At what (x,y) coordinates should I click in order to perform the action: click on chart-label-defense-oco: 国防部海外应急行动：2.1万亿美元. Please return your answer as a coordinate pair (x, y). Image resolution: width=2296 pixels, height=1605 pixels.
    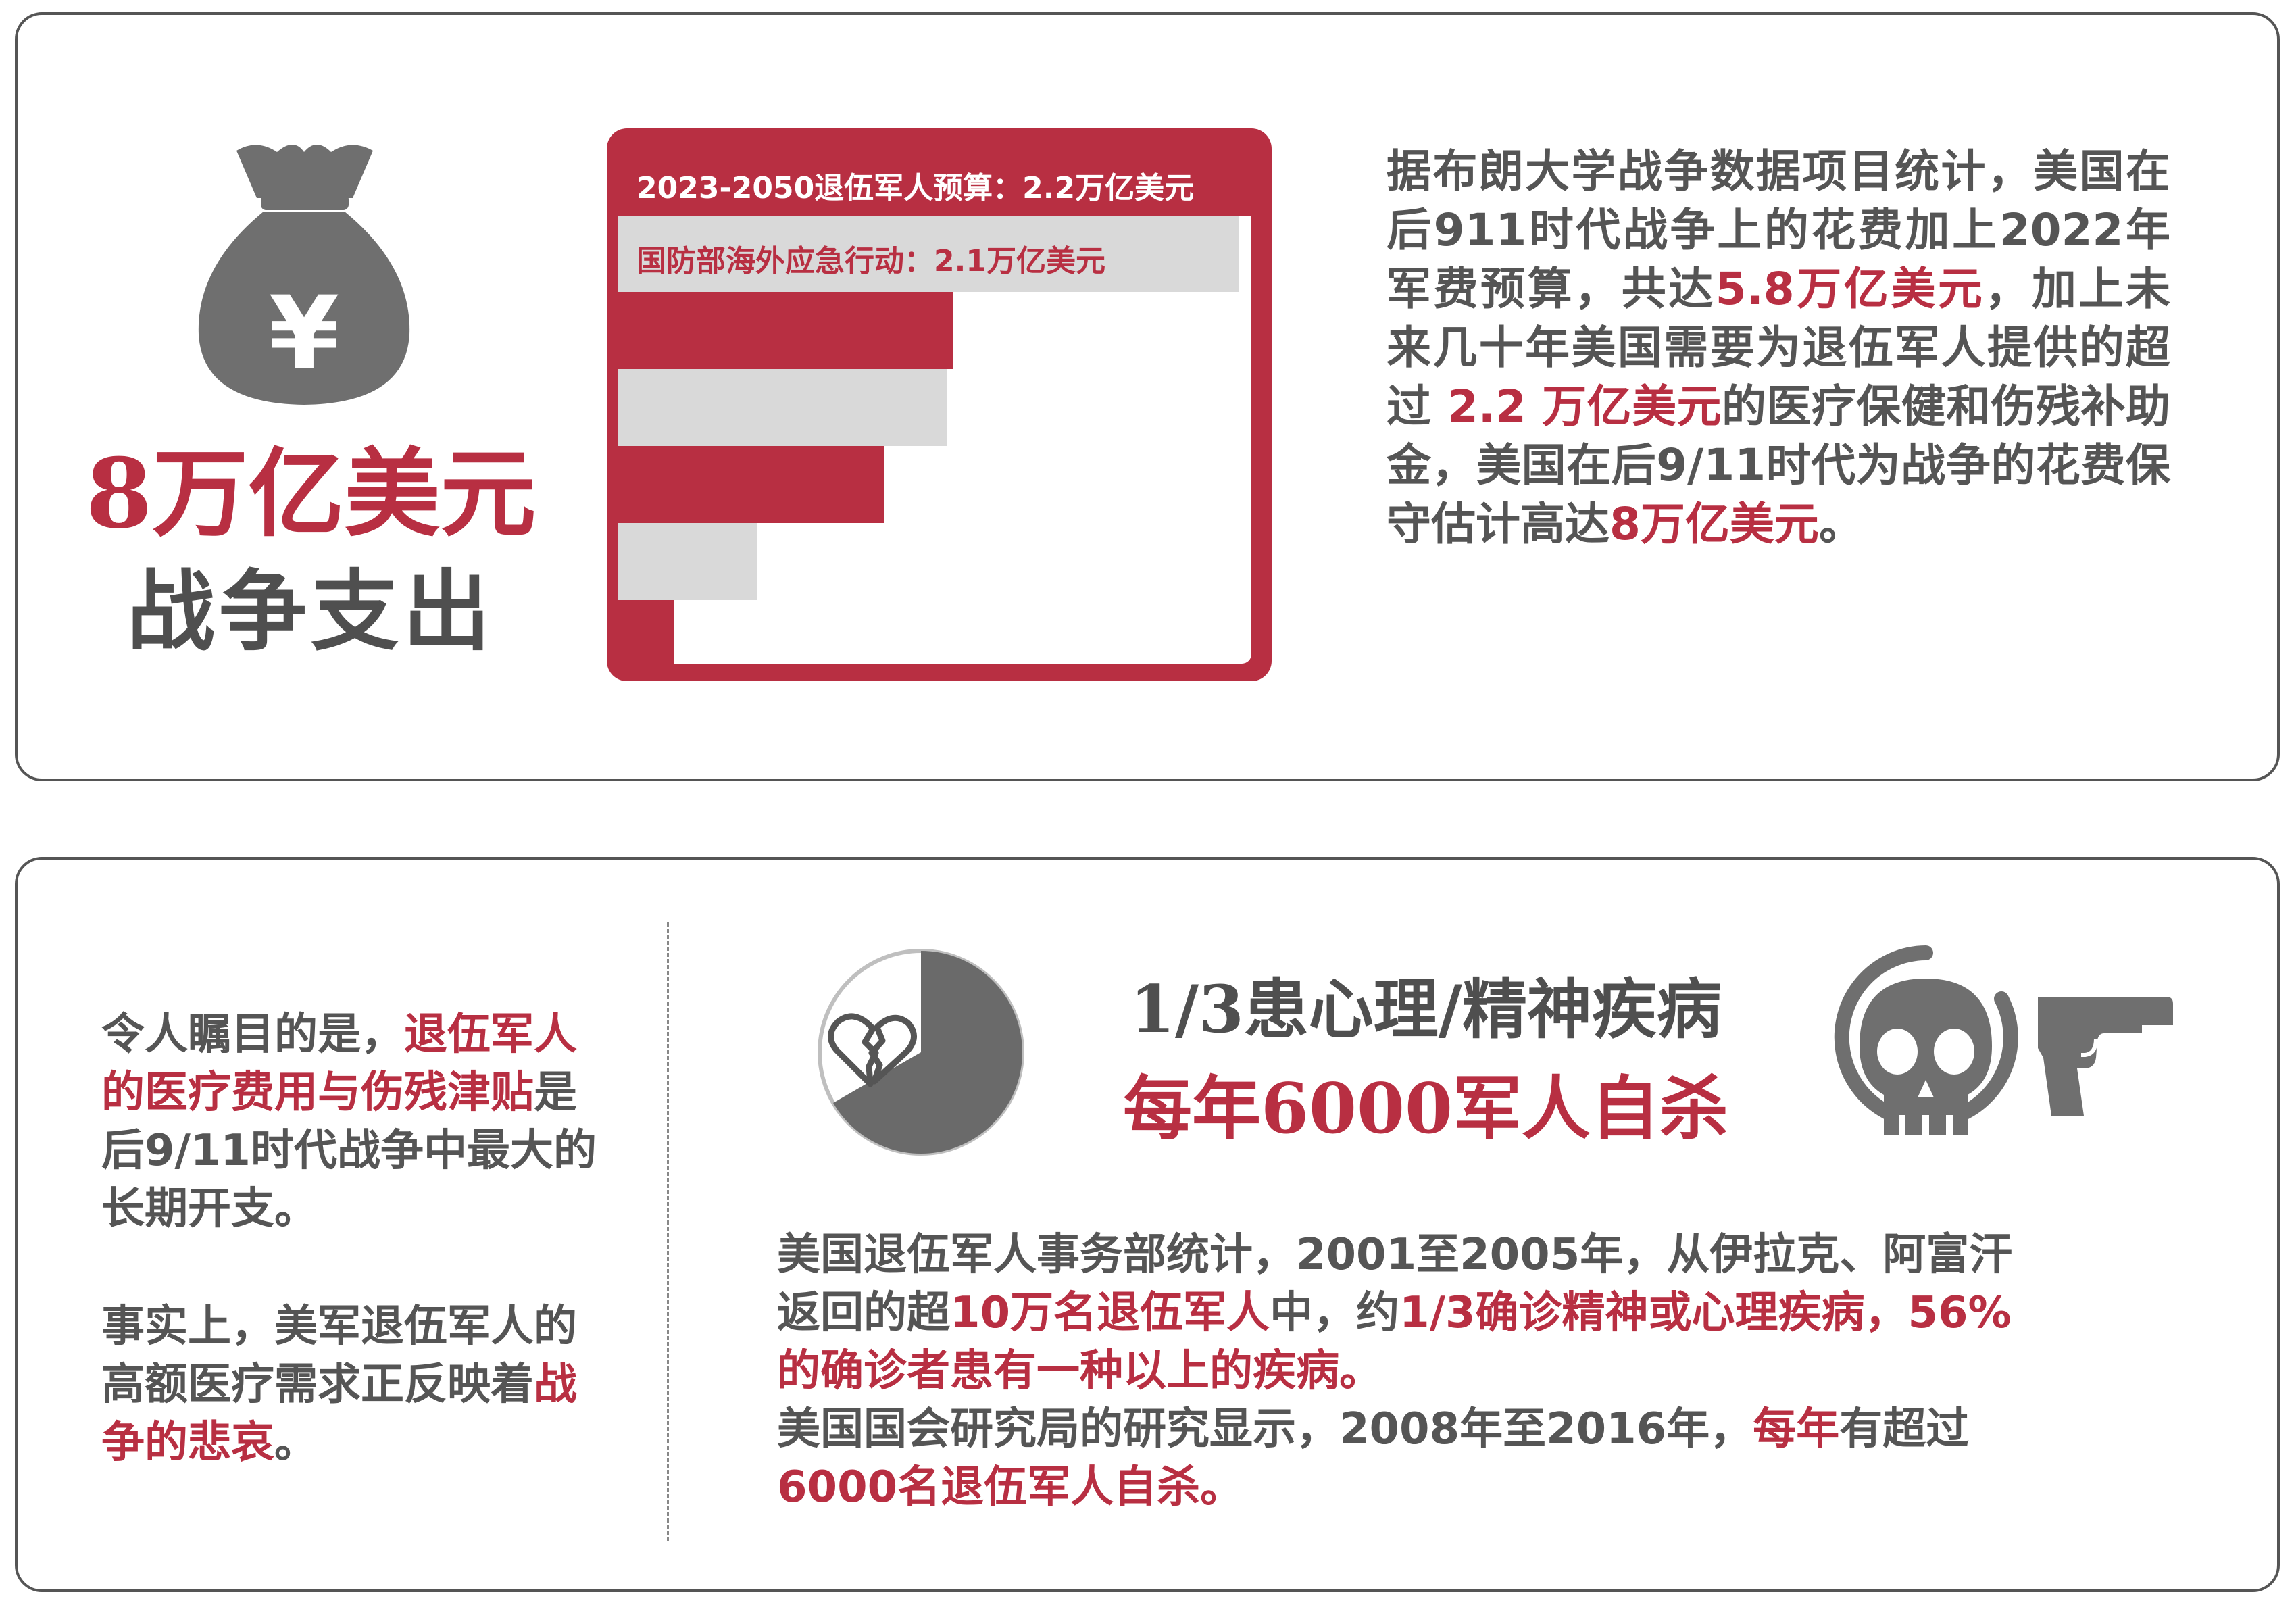
    Looking at the image, I should click on (871, 261).